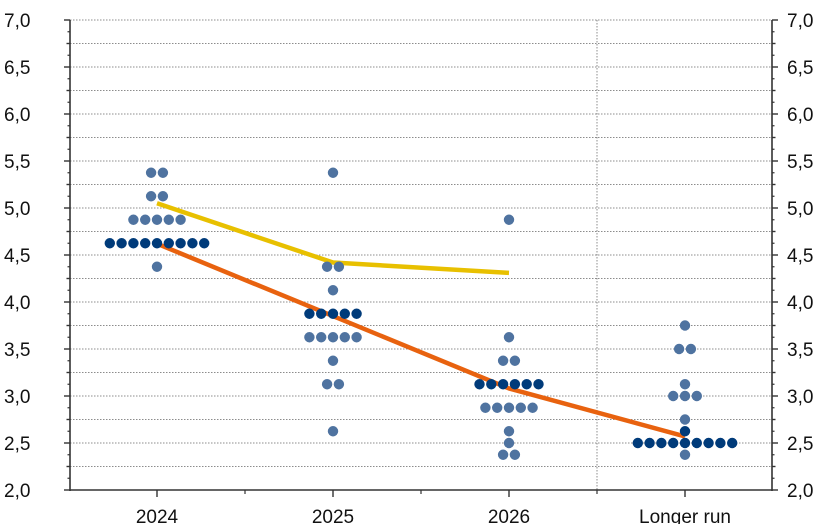 Image resolution: width=829 pixels, height=529 pixels. What do you see at coordinates (157, 515) in the screenshot?
I see `x-category-label: 2024` at bounding box center [157, 515].